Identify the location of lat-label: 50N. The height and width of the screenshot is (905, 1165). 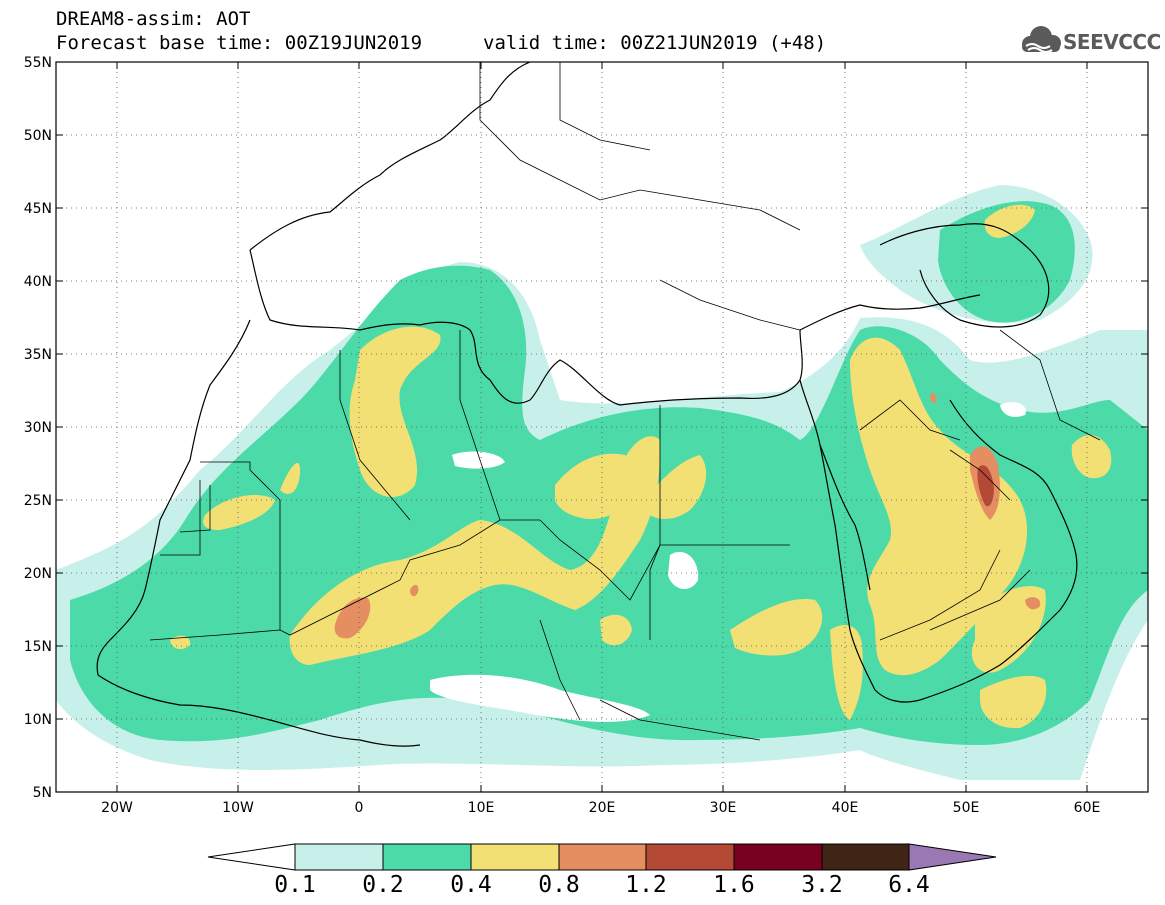
(37, 136).